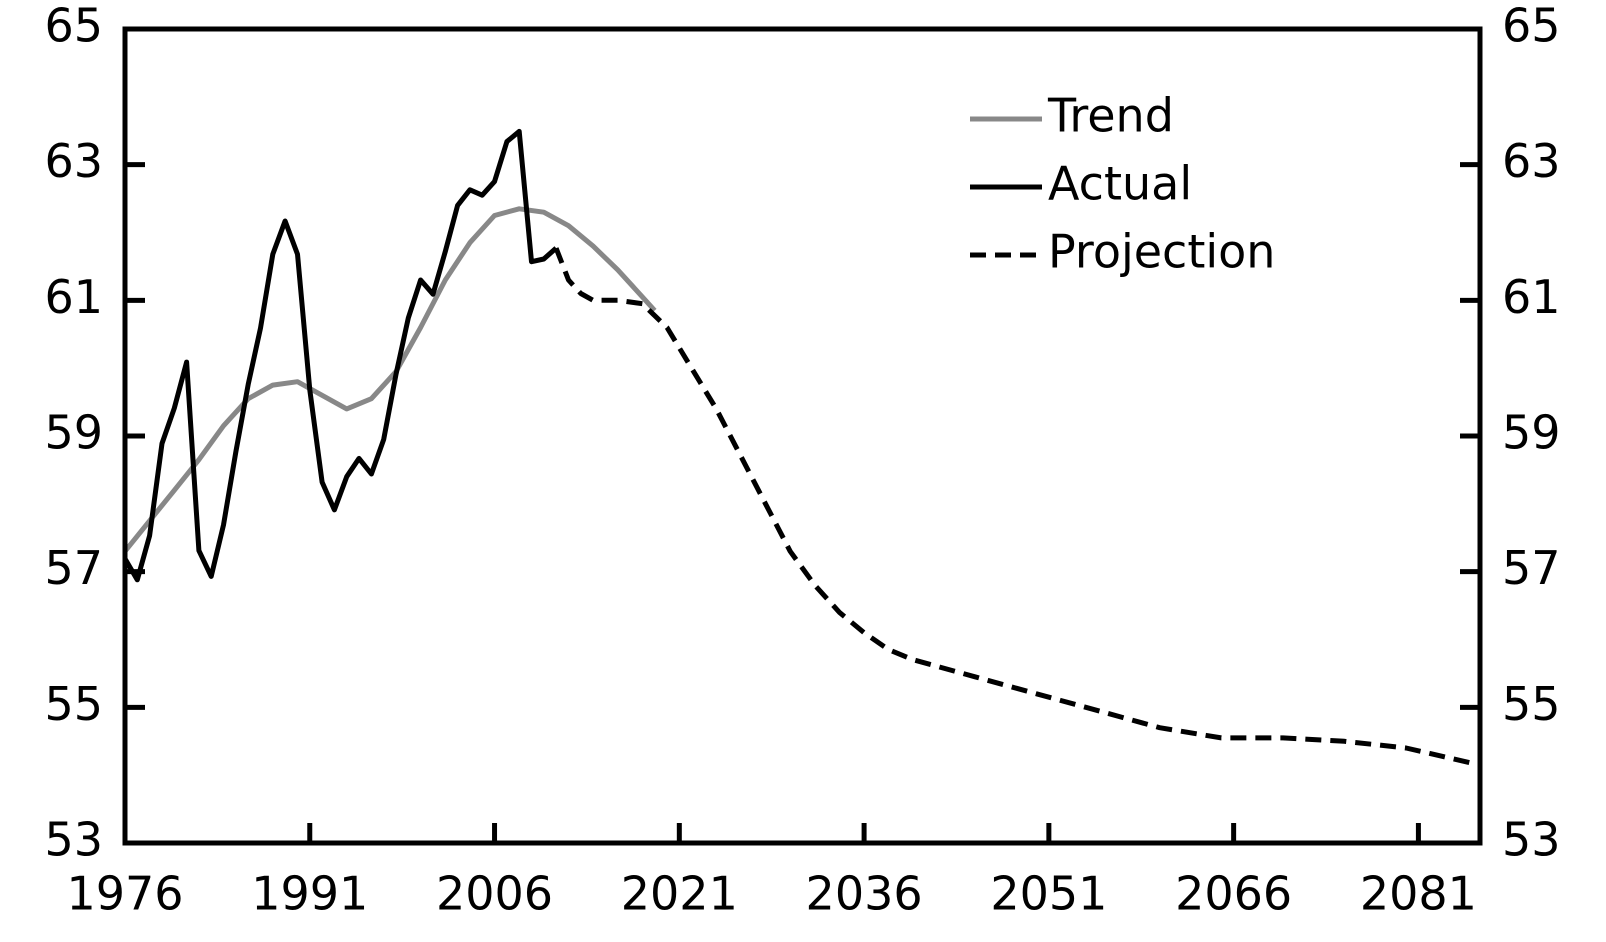 Image resolution: width=1606 pixels, height=942 pixels. I want to click on y-tick-label-right: 65, so click(1531, 26).